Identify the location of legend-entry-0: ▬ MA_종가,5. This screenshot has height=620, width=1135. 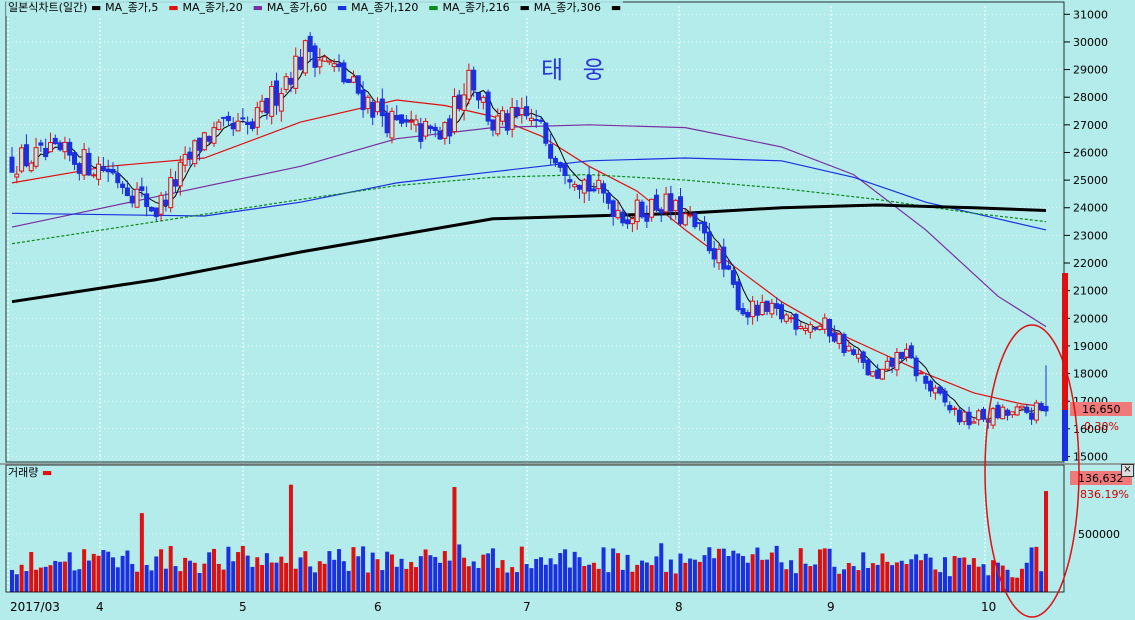
(125, 7).